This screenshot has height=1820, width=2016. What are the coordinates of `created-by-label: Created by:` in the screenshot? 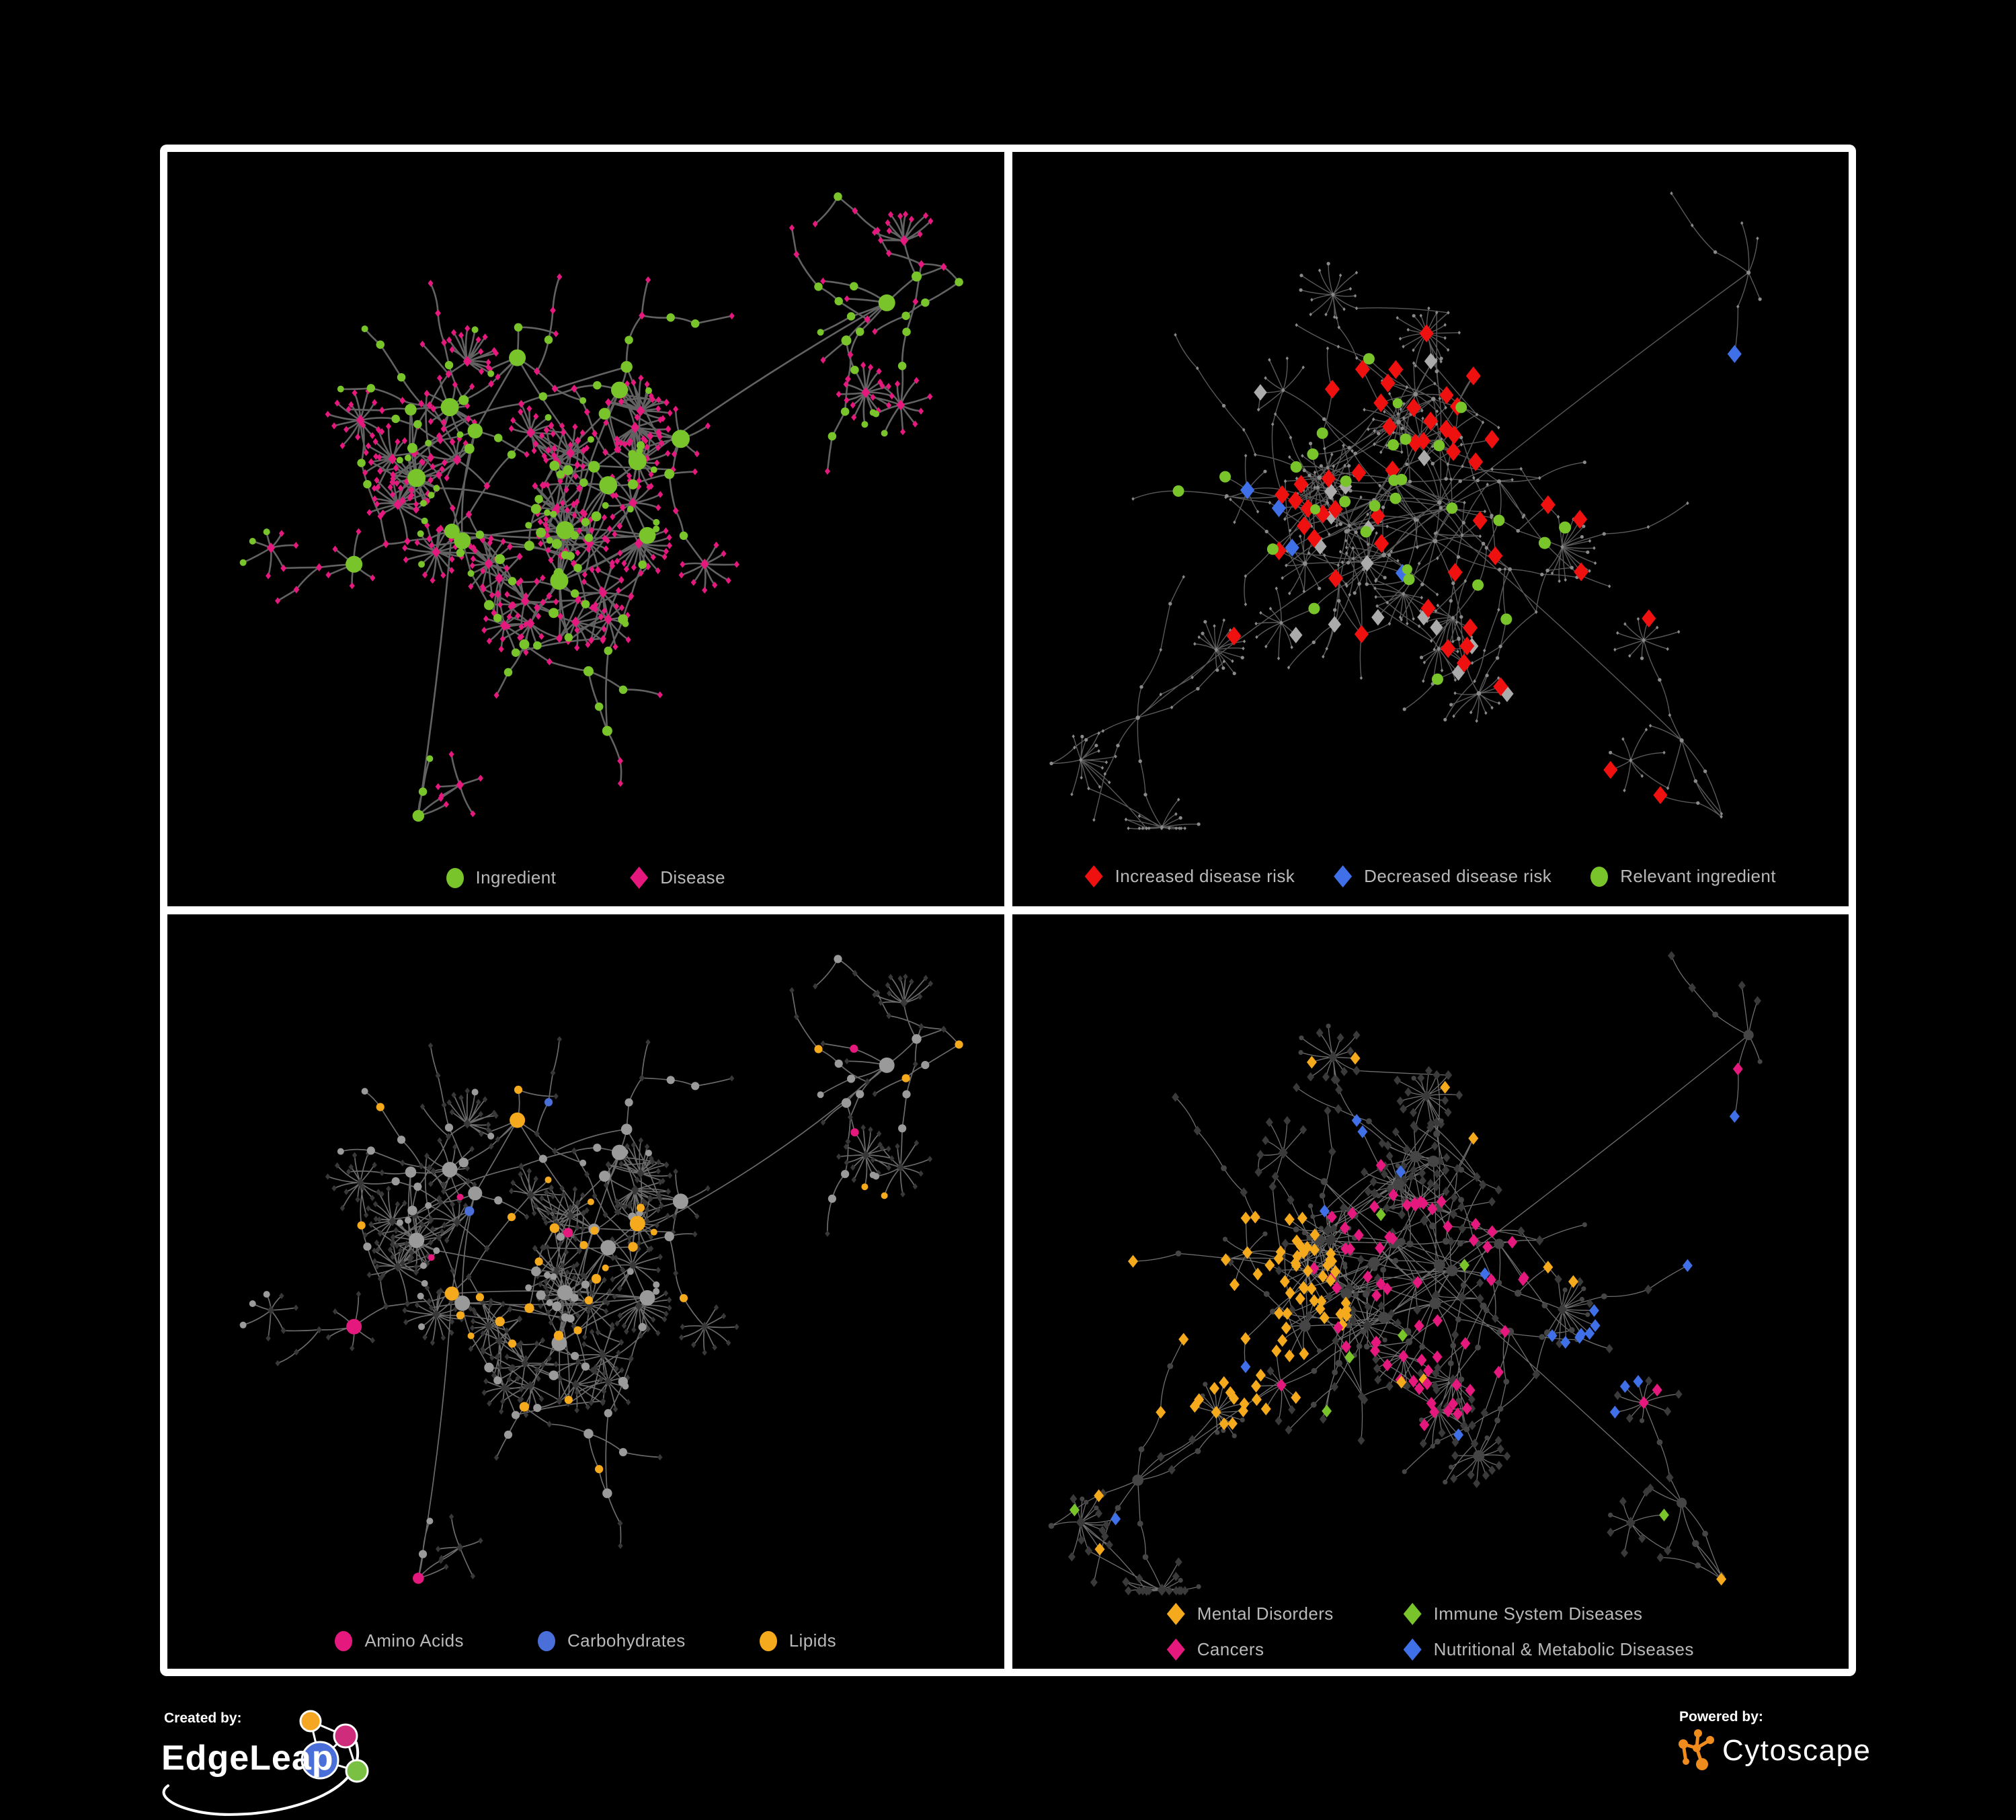 It's located at (203, 1718).